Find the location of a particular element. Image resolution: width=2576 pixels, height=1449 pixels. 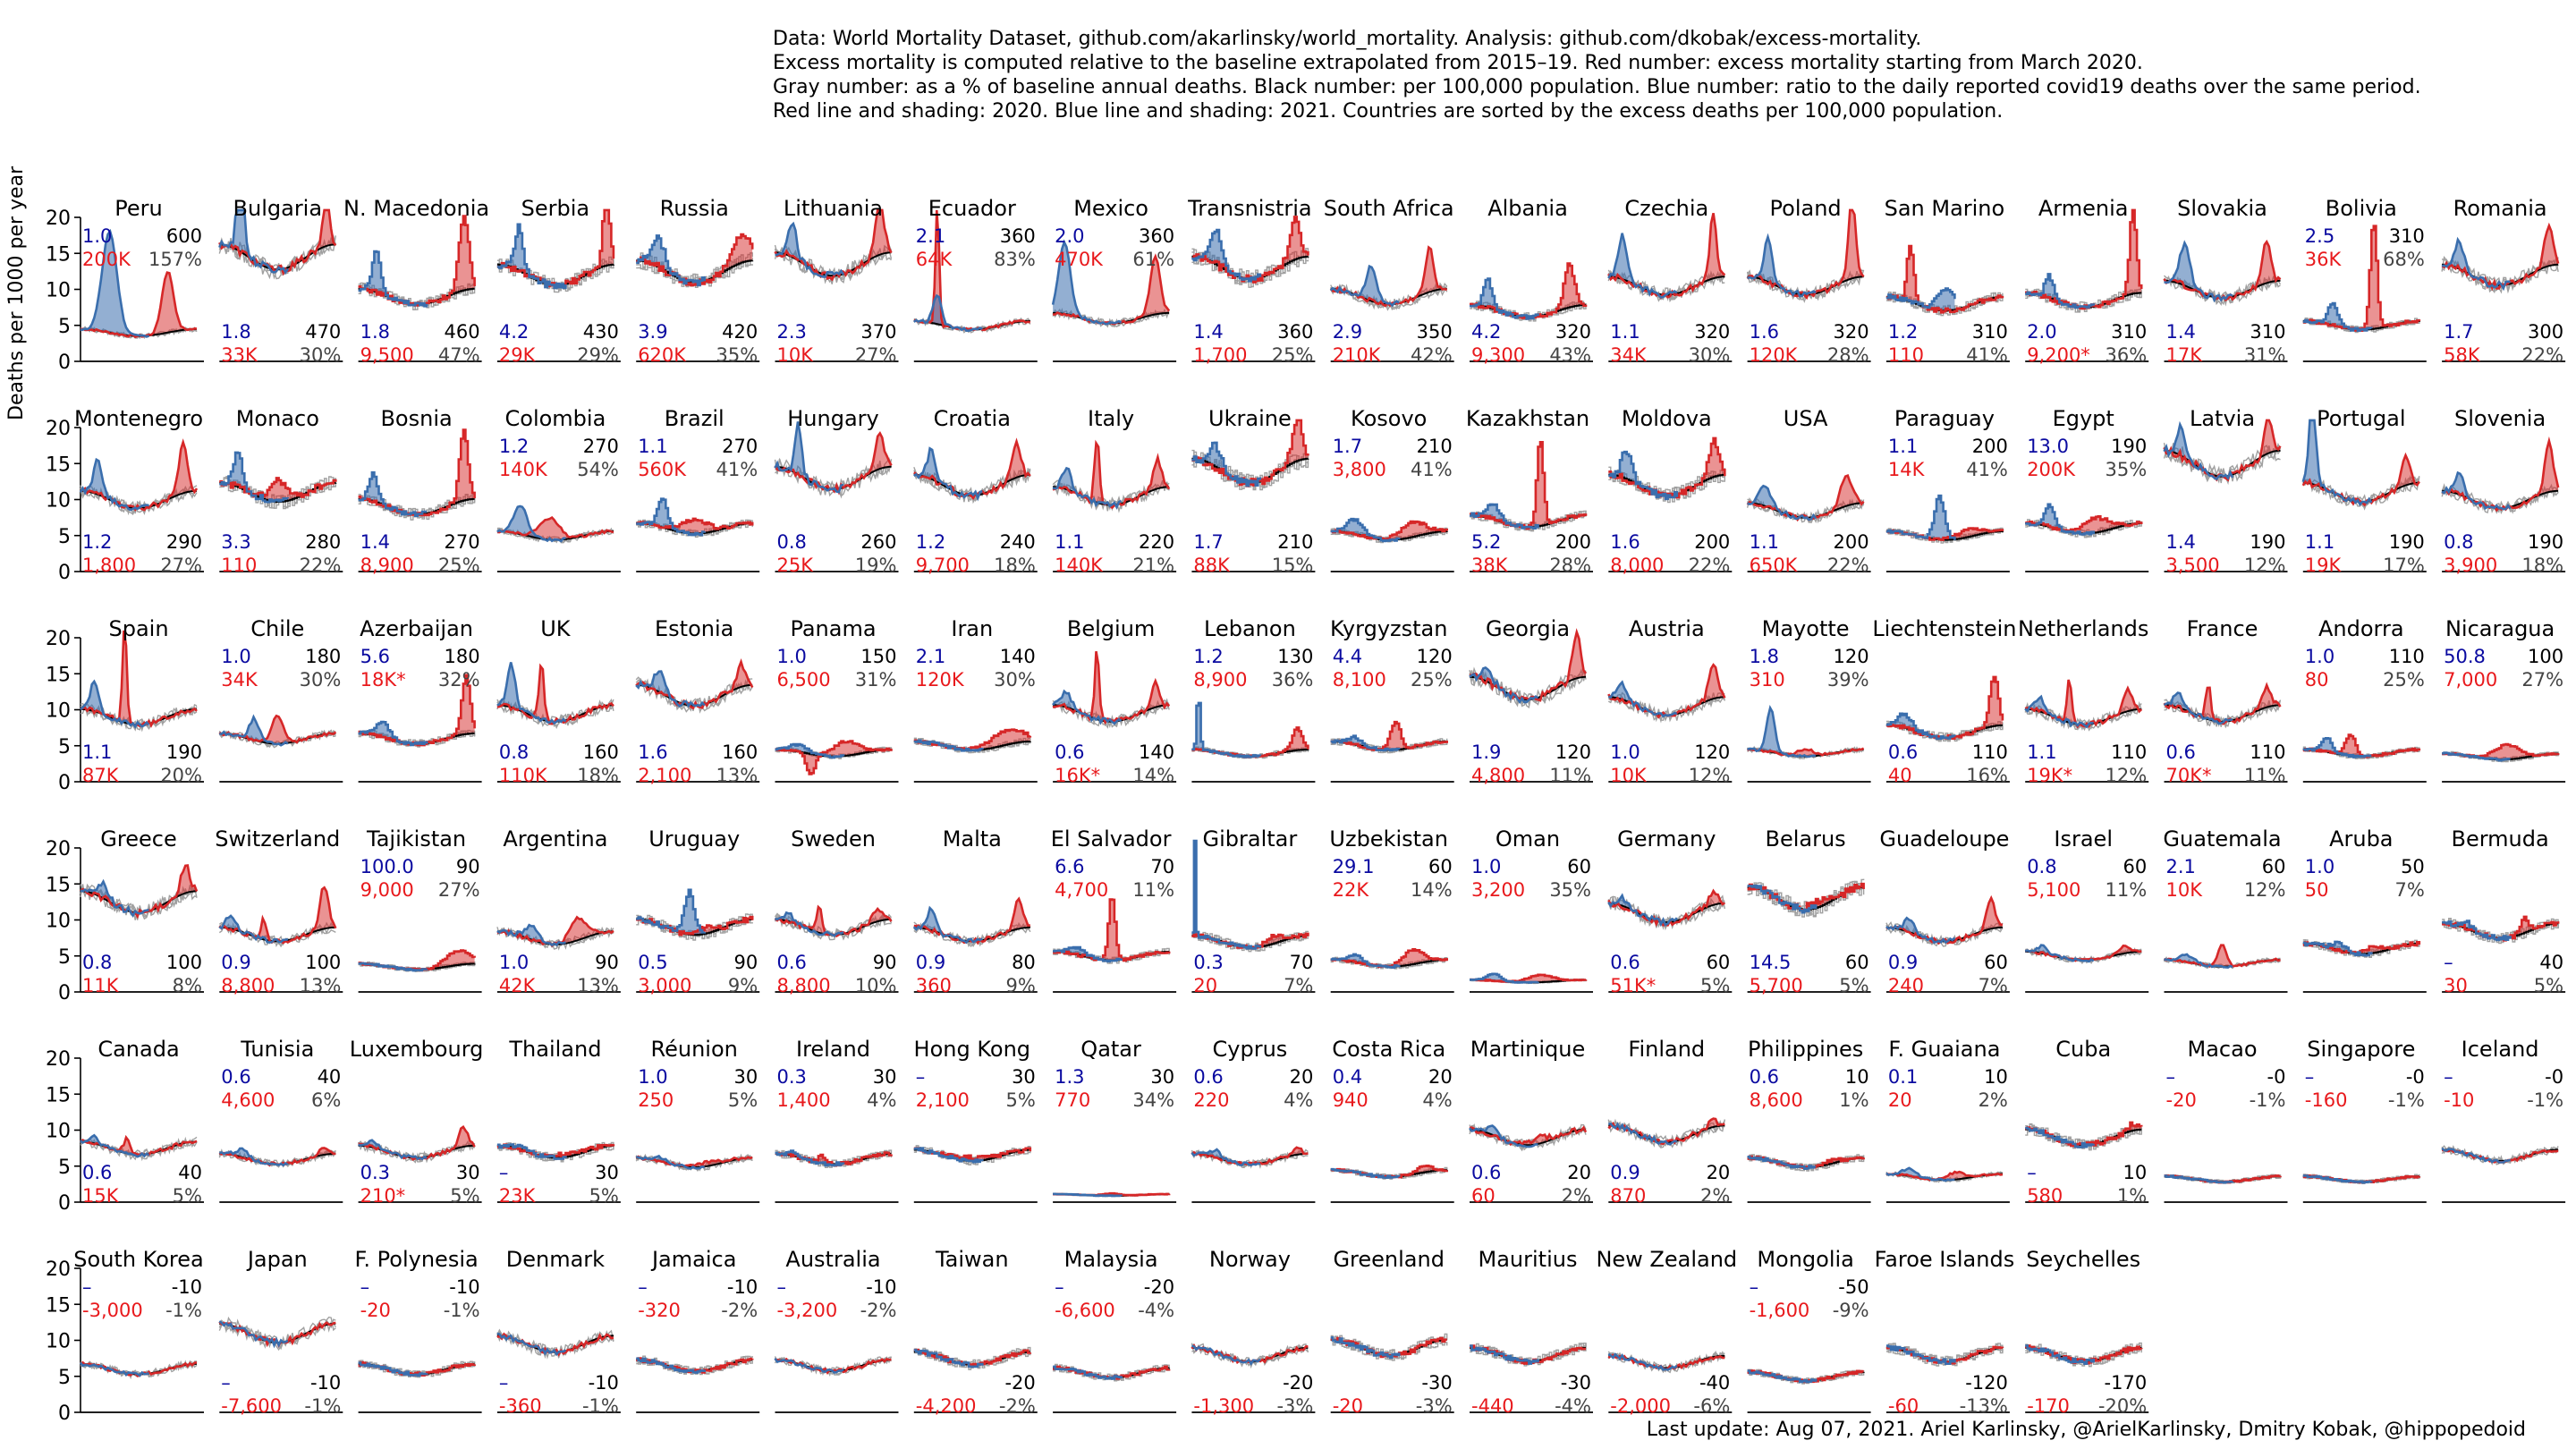

y-tick-label: 5 is located at coordinates (64, 957).